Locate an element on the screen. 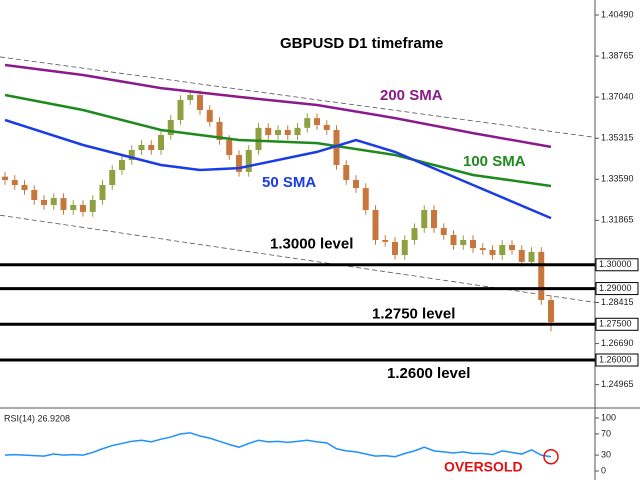 Image resolution: width=640 pixels, height=480 pixels. level-tag-label: 1.27500 is located at coordinates (615, 324).